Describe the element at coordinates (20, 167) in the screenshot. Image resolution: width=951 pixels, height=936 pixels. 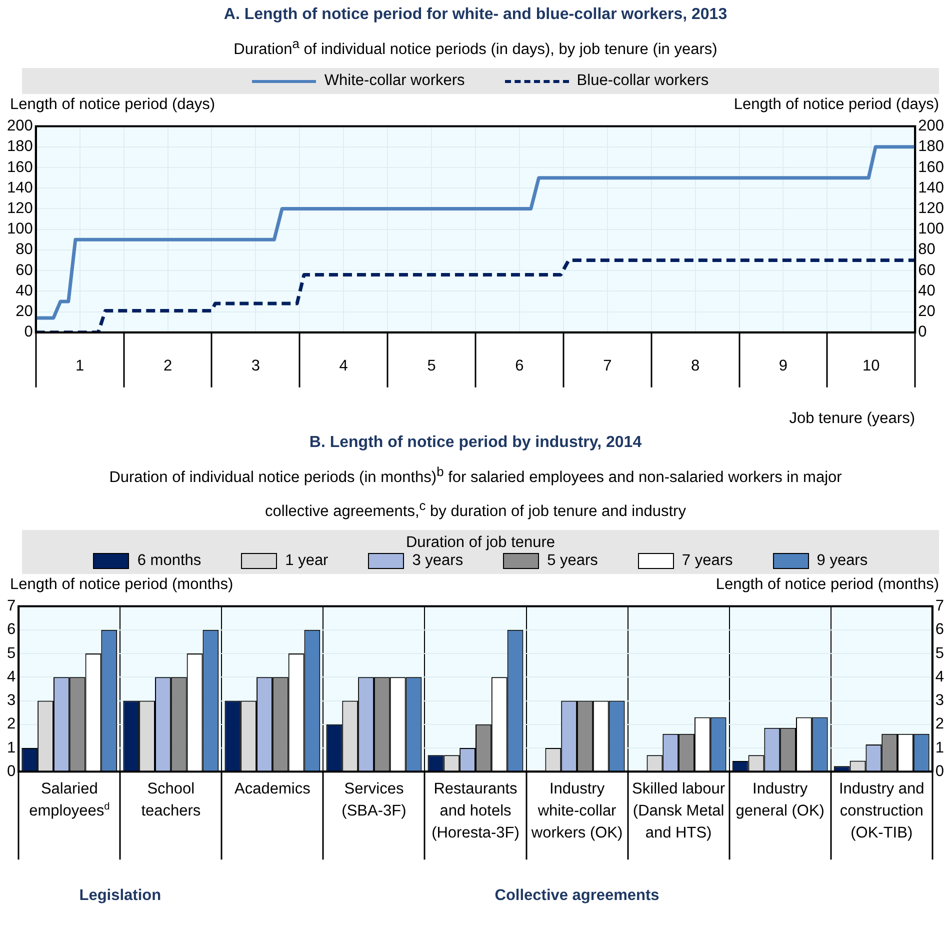
I see `y-tick-label: 160` at that location.